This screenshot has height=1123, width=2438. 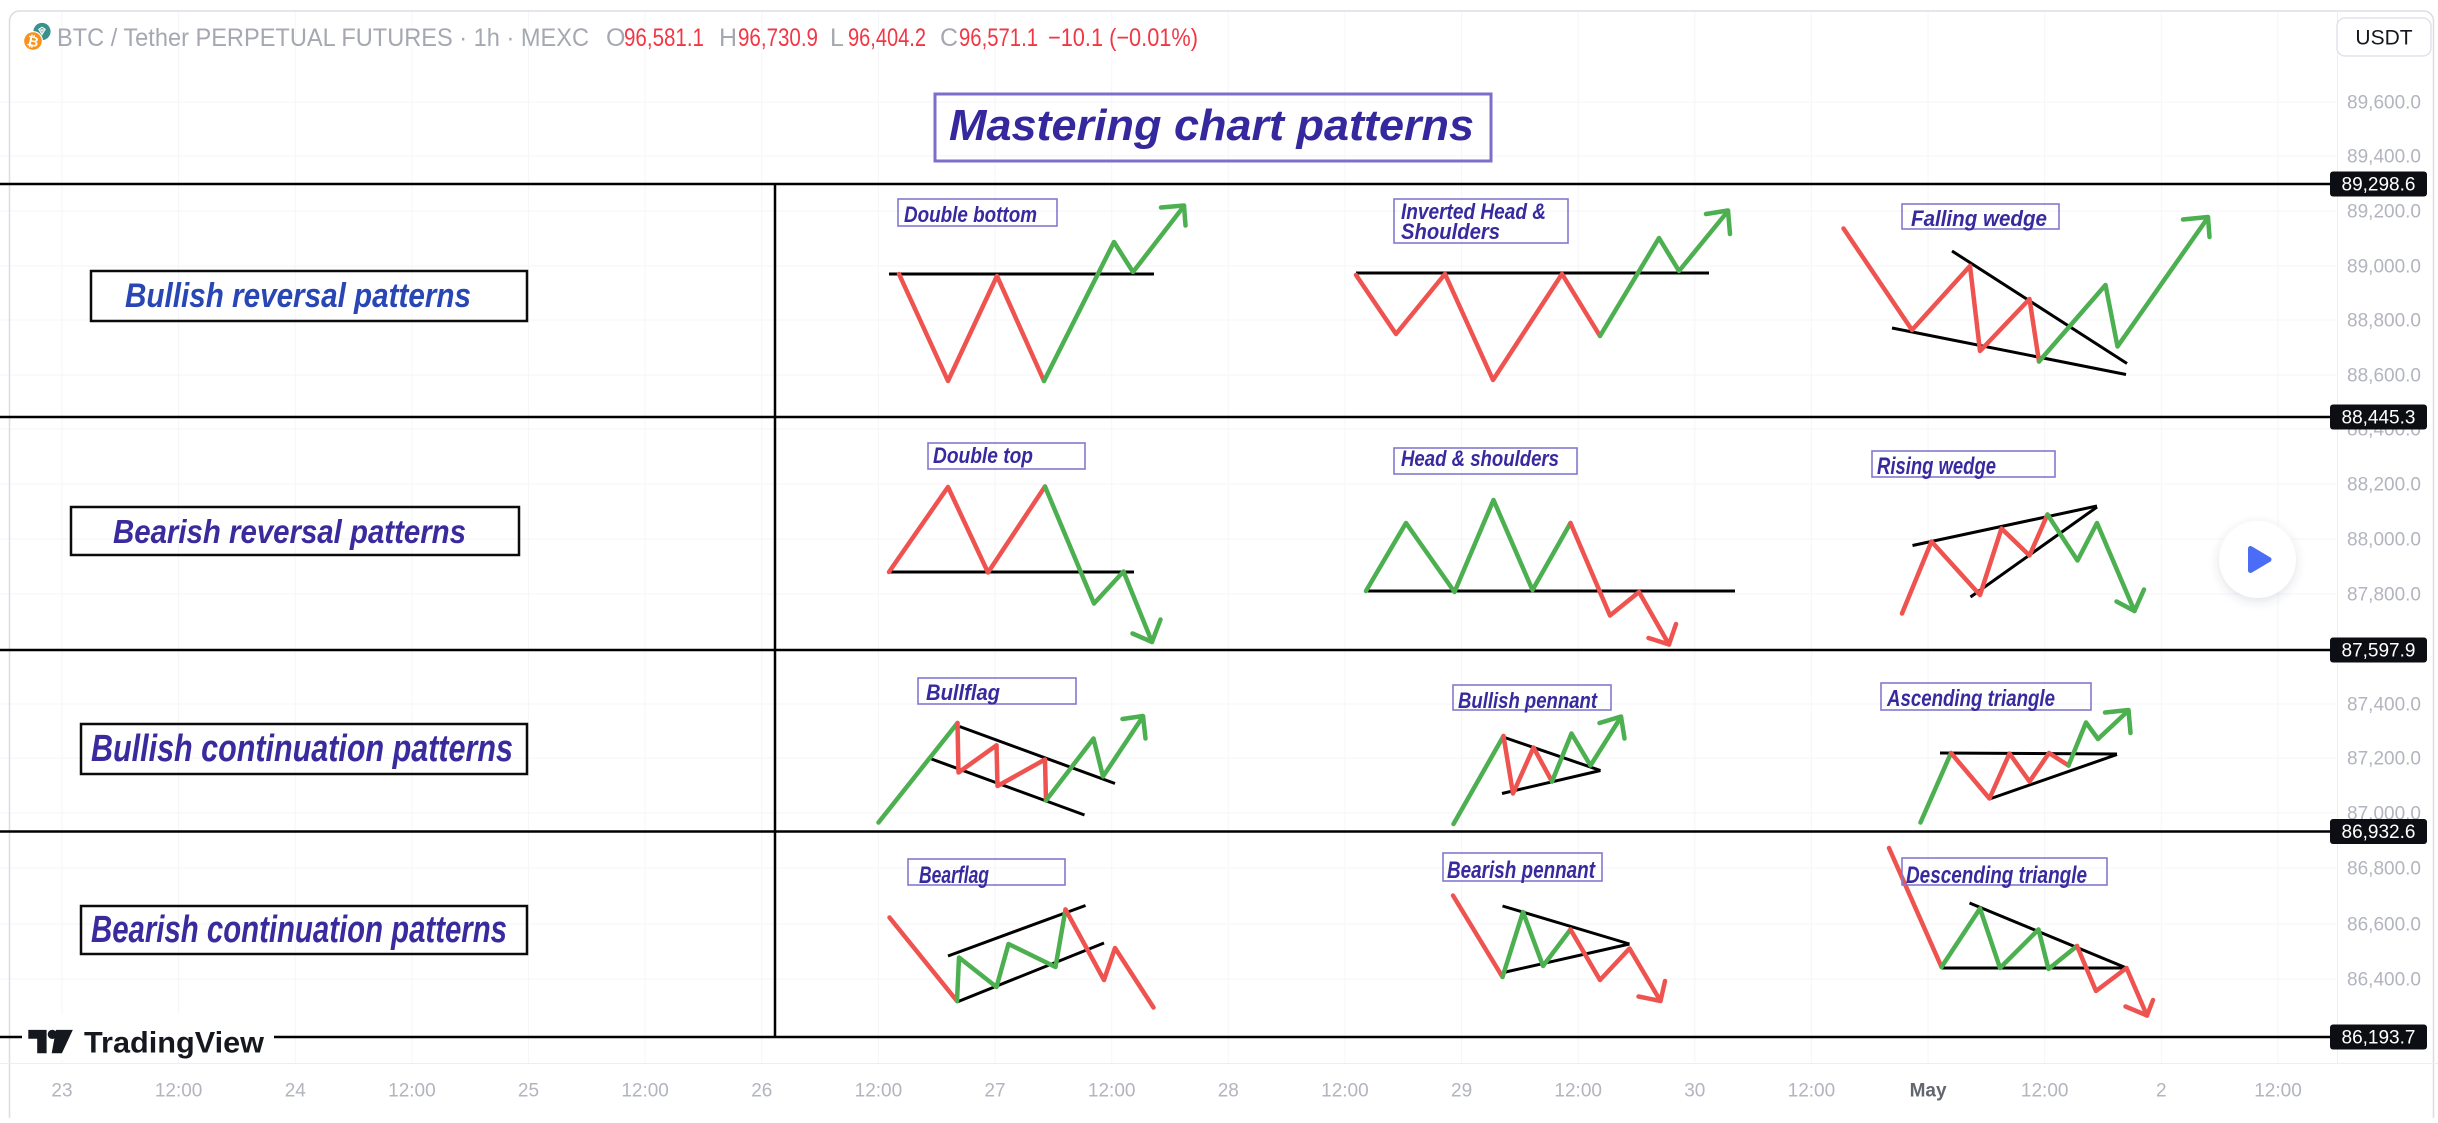 What do you see at coordinates (2379, 185) in the screenshot?
I see `svg-text: 89,298.6` at bounding box center [2379, 185].